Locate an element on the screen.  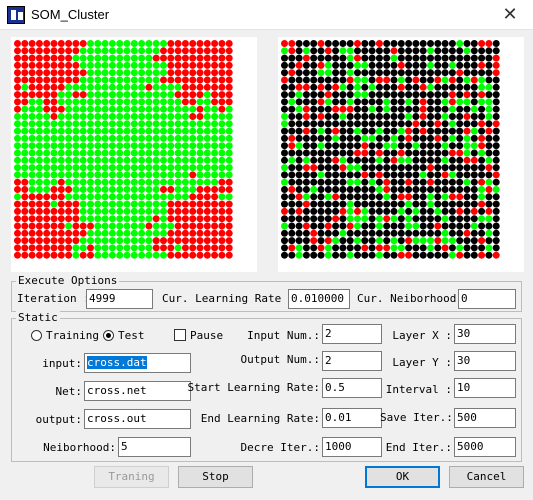
cur-learning-rate-field: 0.010000 is located at coordinates (319, 299).